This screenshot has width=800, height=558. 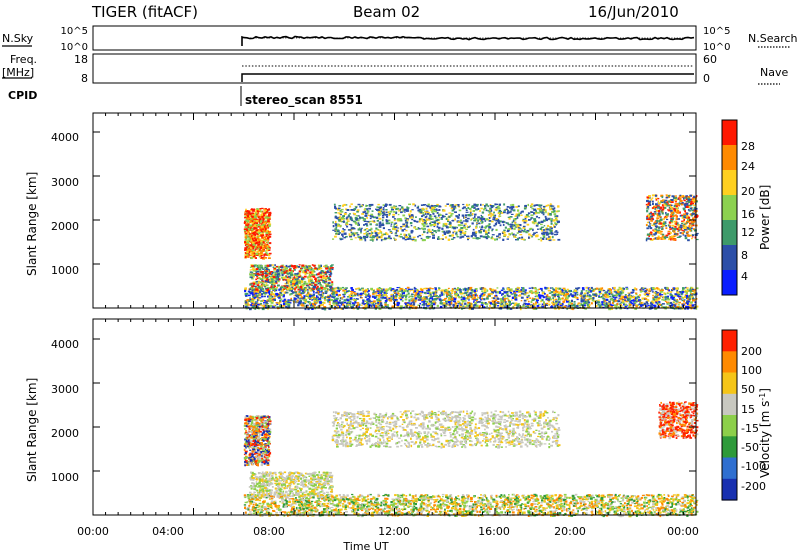 I want to click on plot-title: TIGER (fitACF), so click(x=144, y=12).